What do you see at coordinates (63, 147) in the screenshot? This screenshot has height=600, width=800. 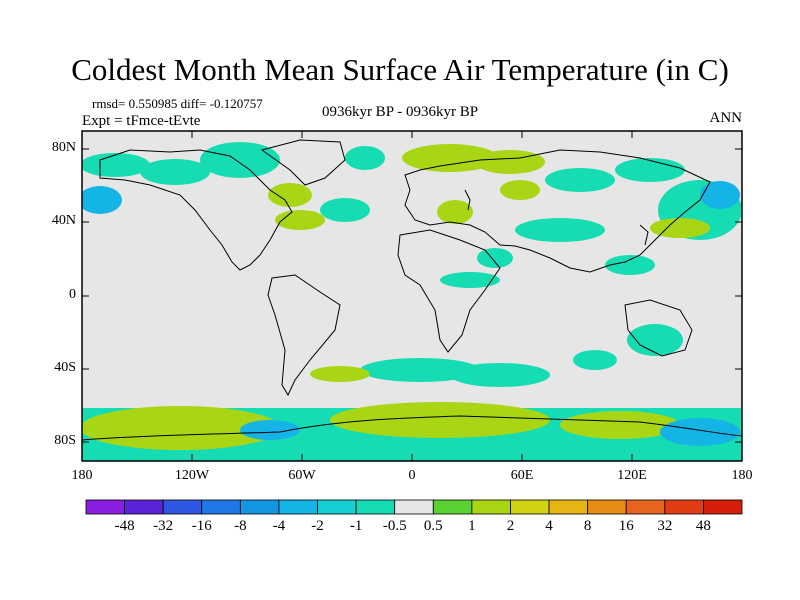 I see `lat-tick-label: 80N` at bounding box center [63, 147].